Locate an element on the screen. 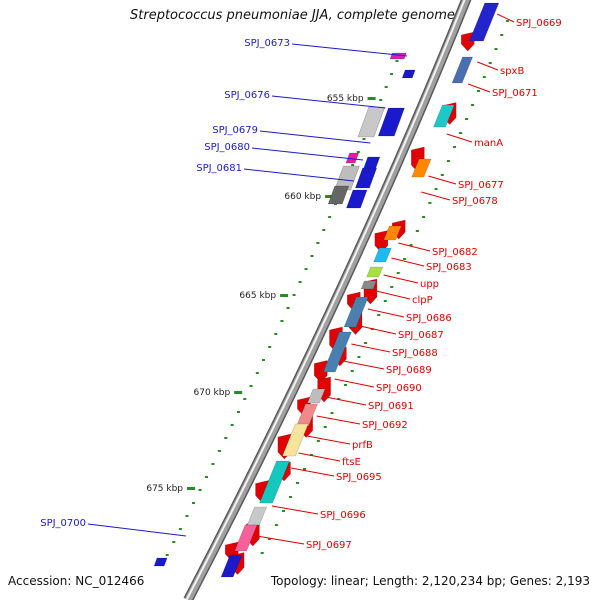 The height and width of the screenshot is (604, 600). gene-label-right: SPJ_0697 is located at coordinates (329, 545).